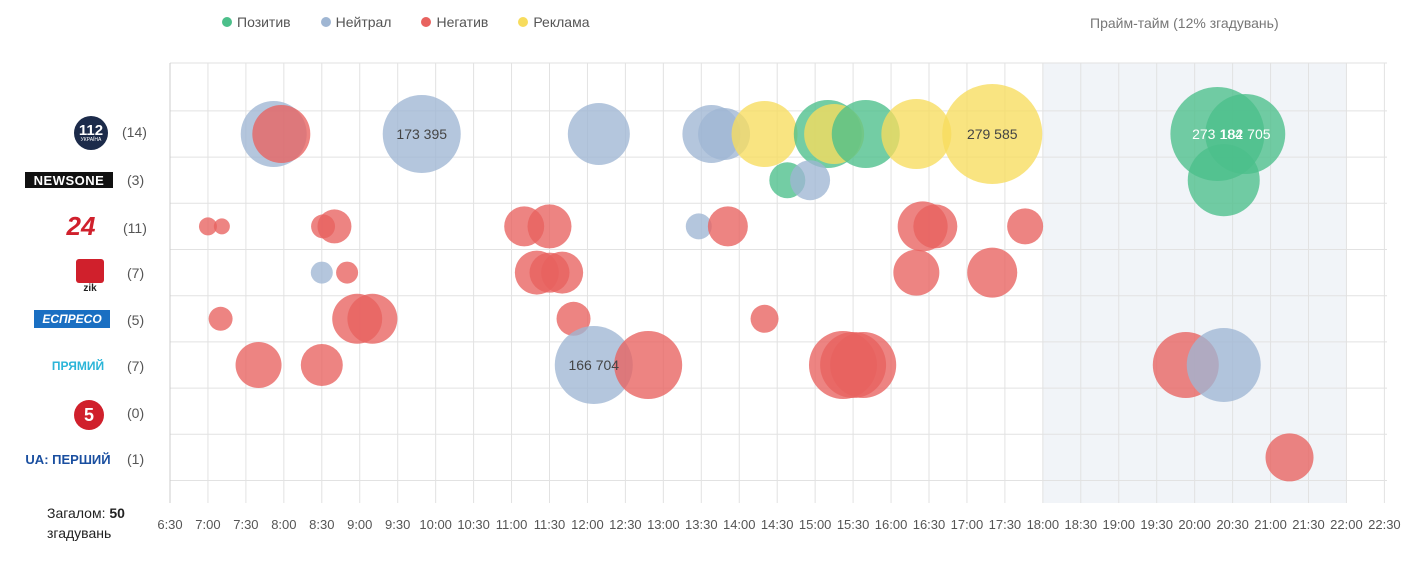  Describe the element at coordinates (90, 288) in the screenshot. I see `channel-logo-zik-text: zik` at that location.